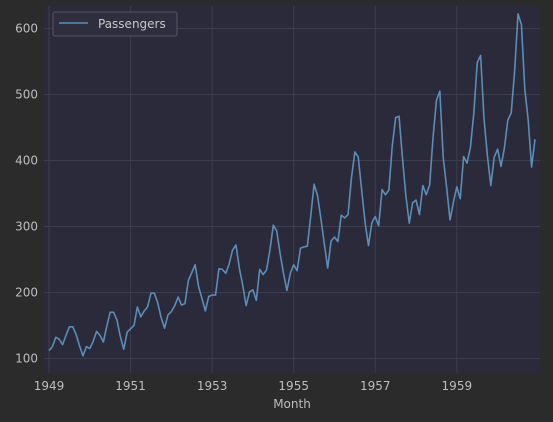 This screenshot has height=422, width=553. I want to click on y-tick-label: 200, so click(26, 292).